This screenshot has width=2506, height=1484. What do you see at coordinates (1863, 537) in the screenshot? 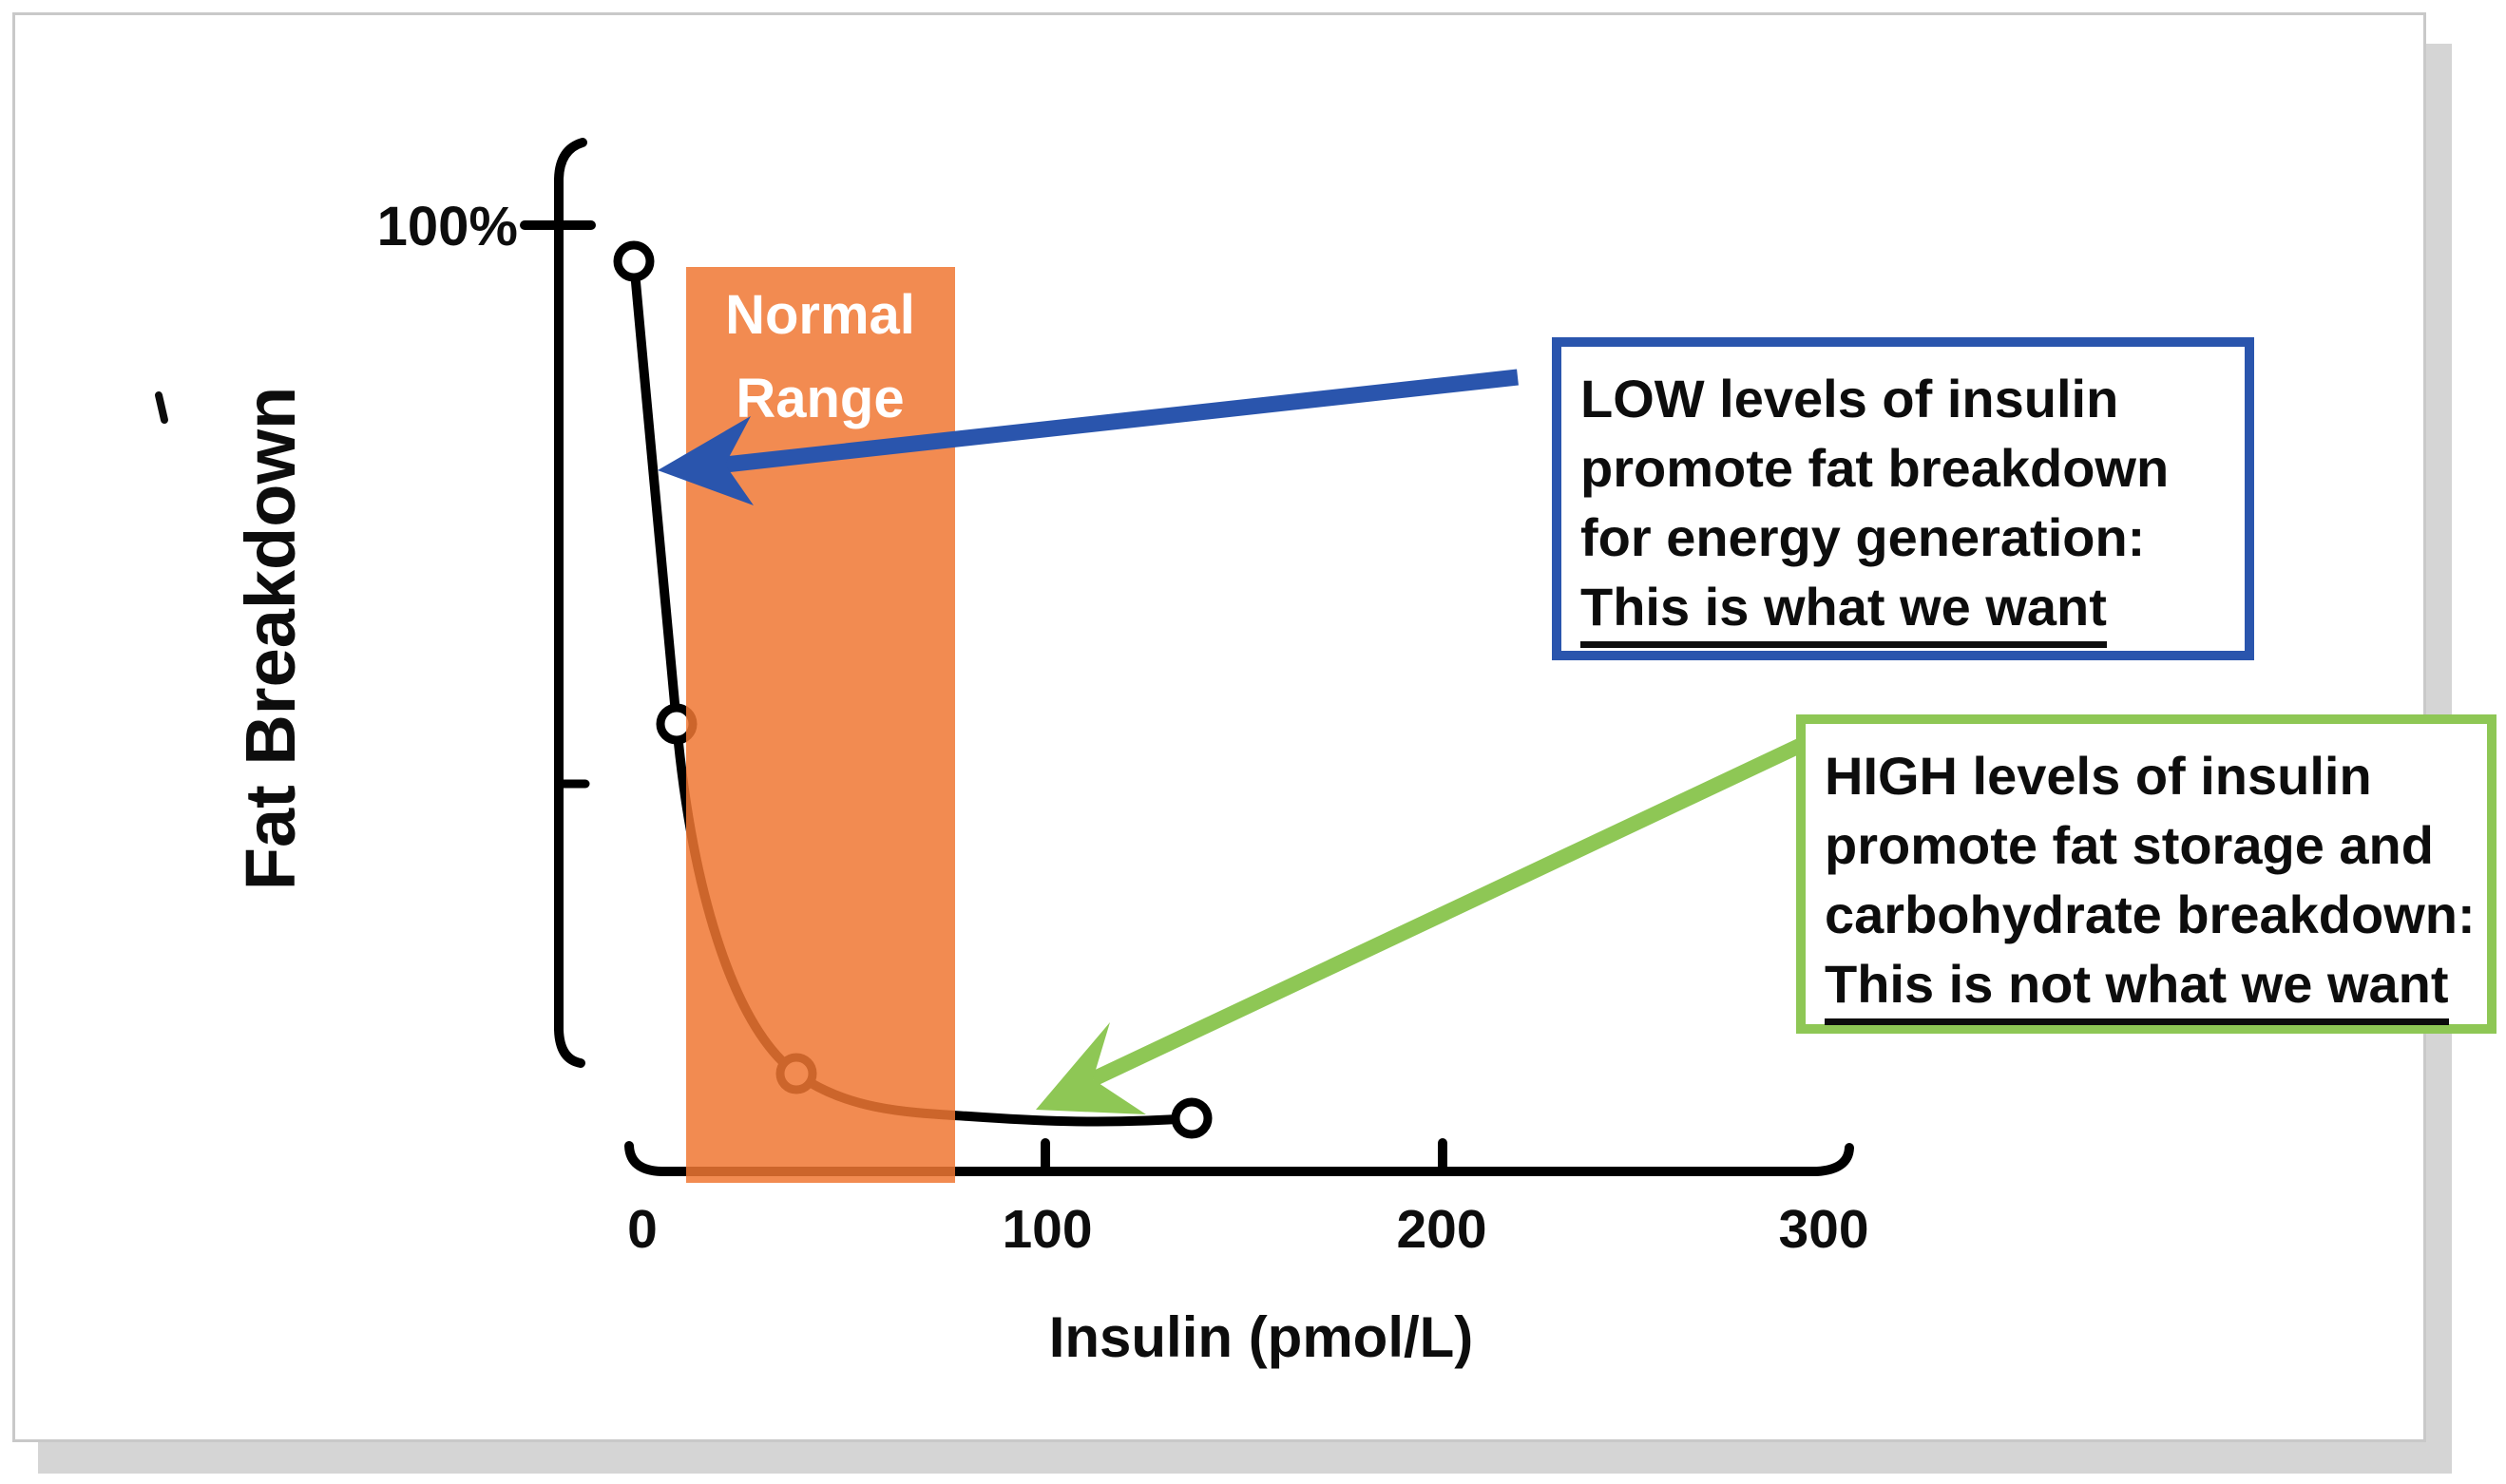
I see `low-callout-line-3: for energy generation:` at bounding box center [1863, 537].